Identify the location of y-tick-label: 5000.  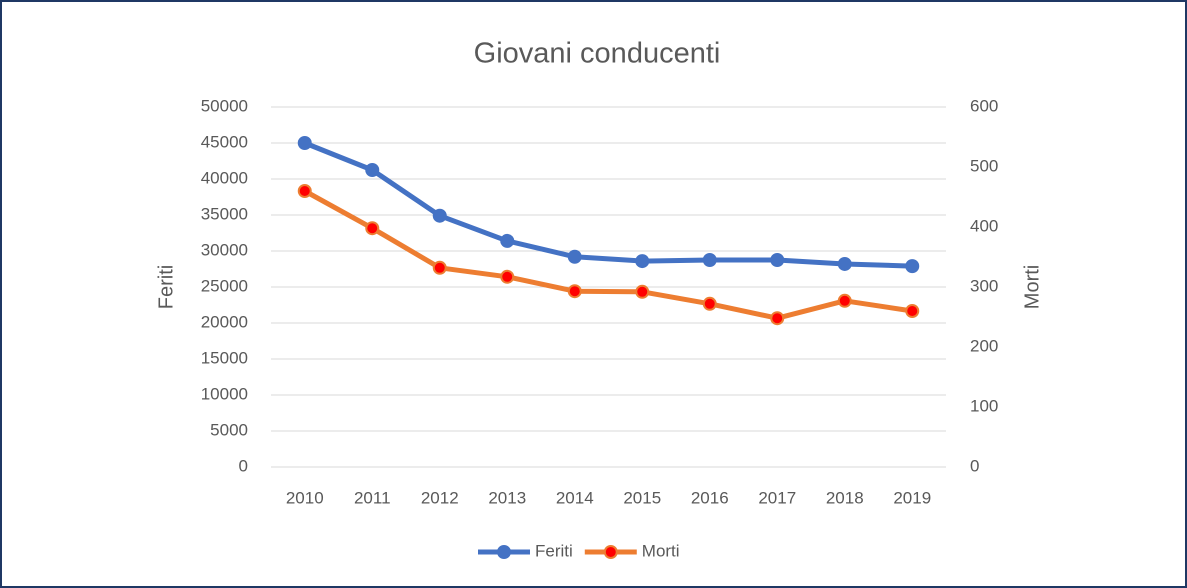
(229, 429).